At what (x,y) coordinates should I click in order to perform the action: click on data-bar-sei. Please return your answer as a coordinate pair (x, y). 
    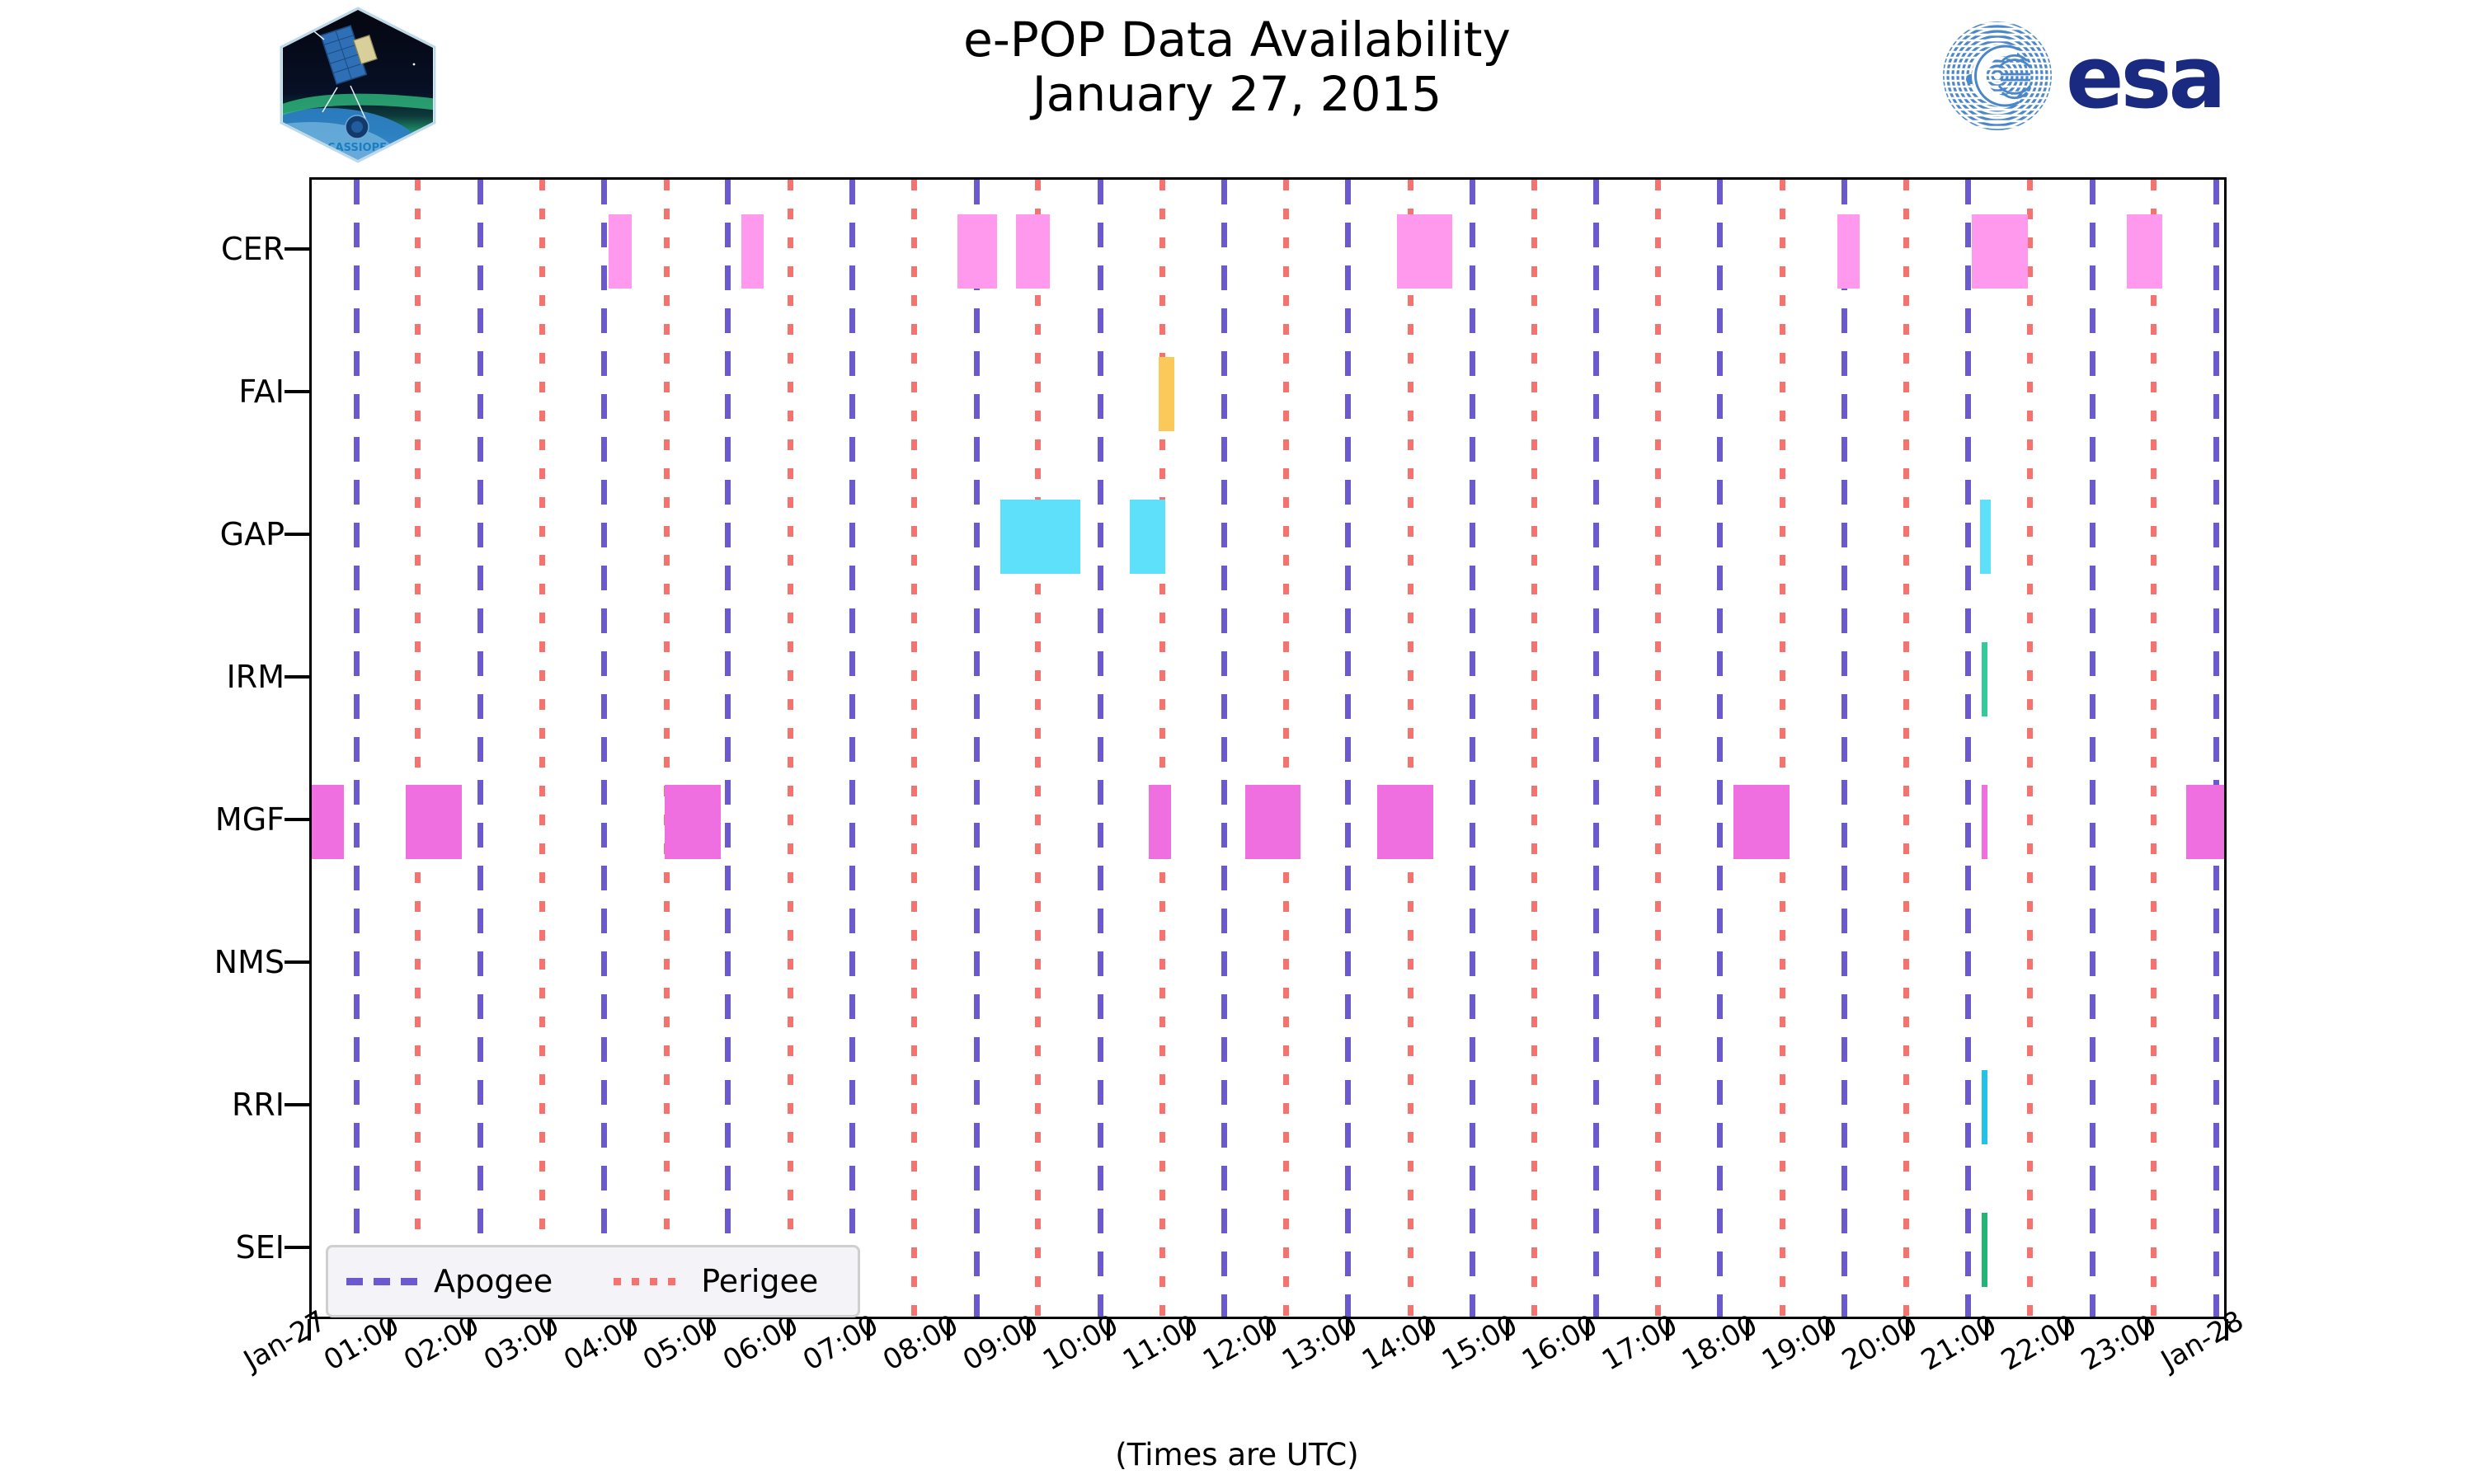
    Looking at the image, I should click on (1984, 1250).